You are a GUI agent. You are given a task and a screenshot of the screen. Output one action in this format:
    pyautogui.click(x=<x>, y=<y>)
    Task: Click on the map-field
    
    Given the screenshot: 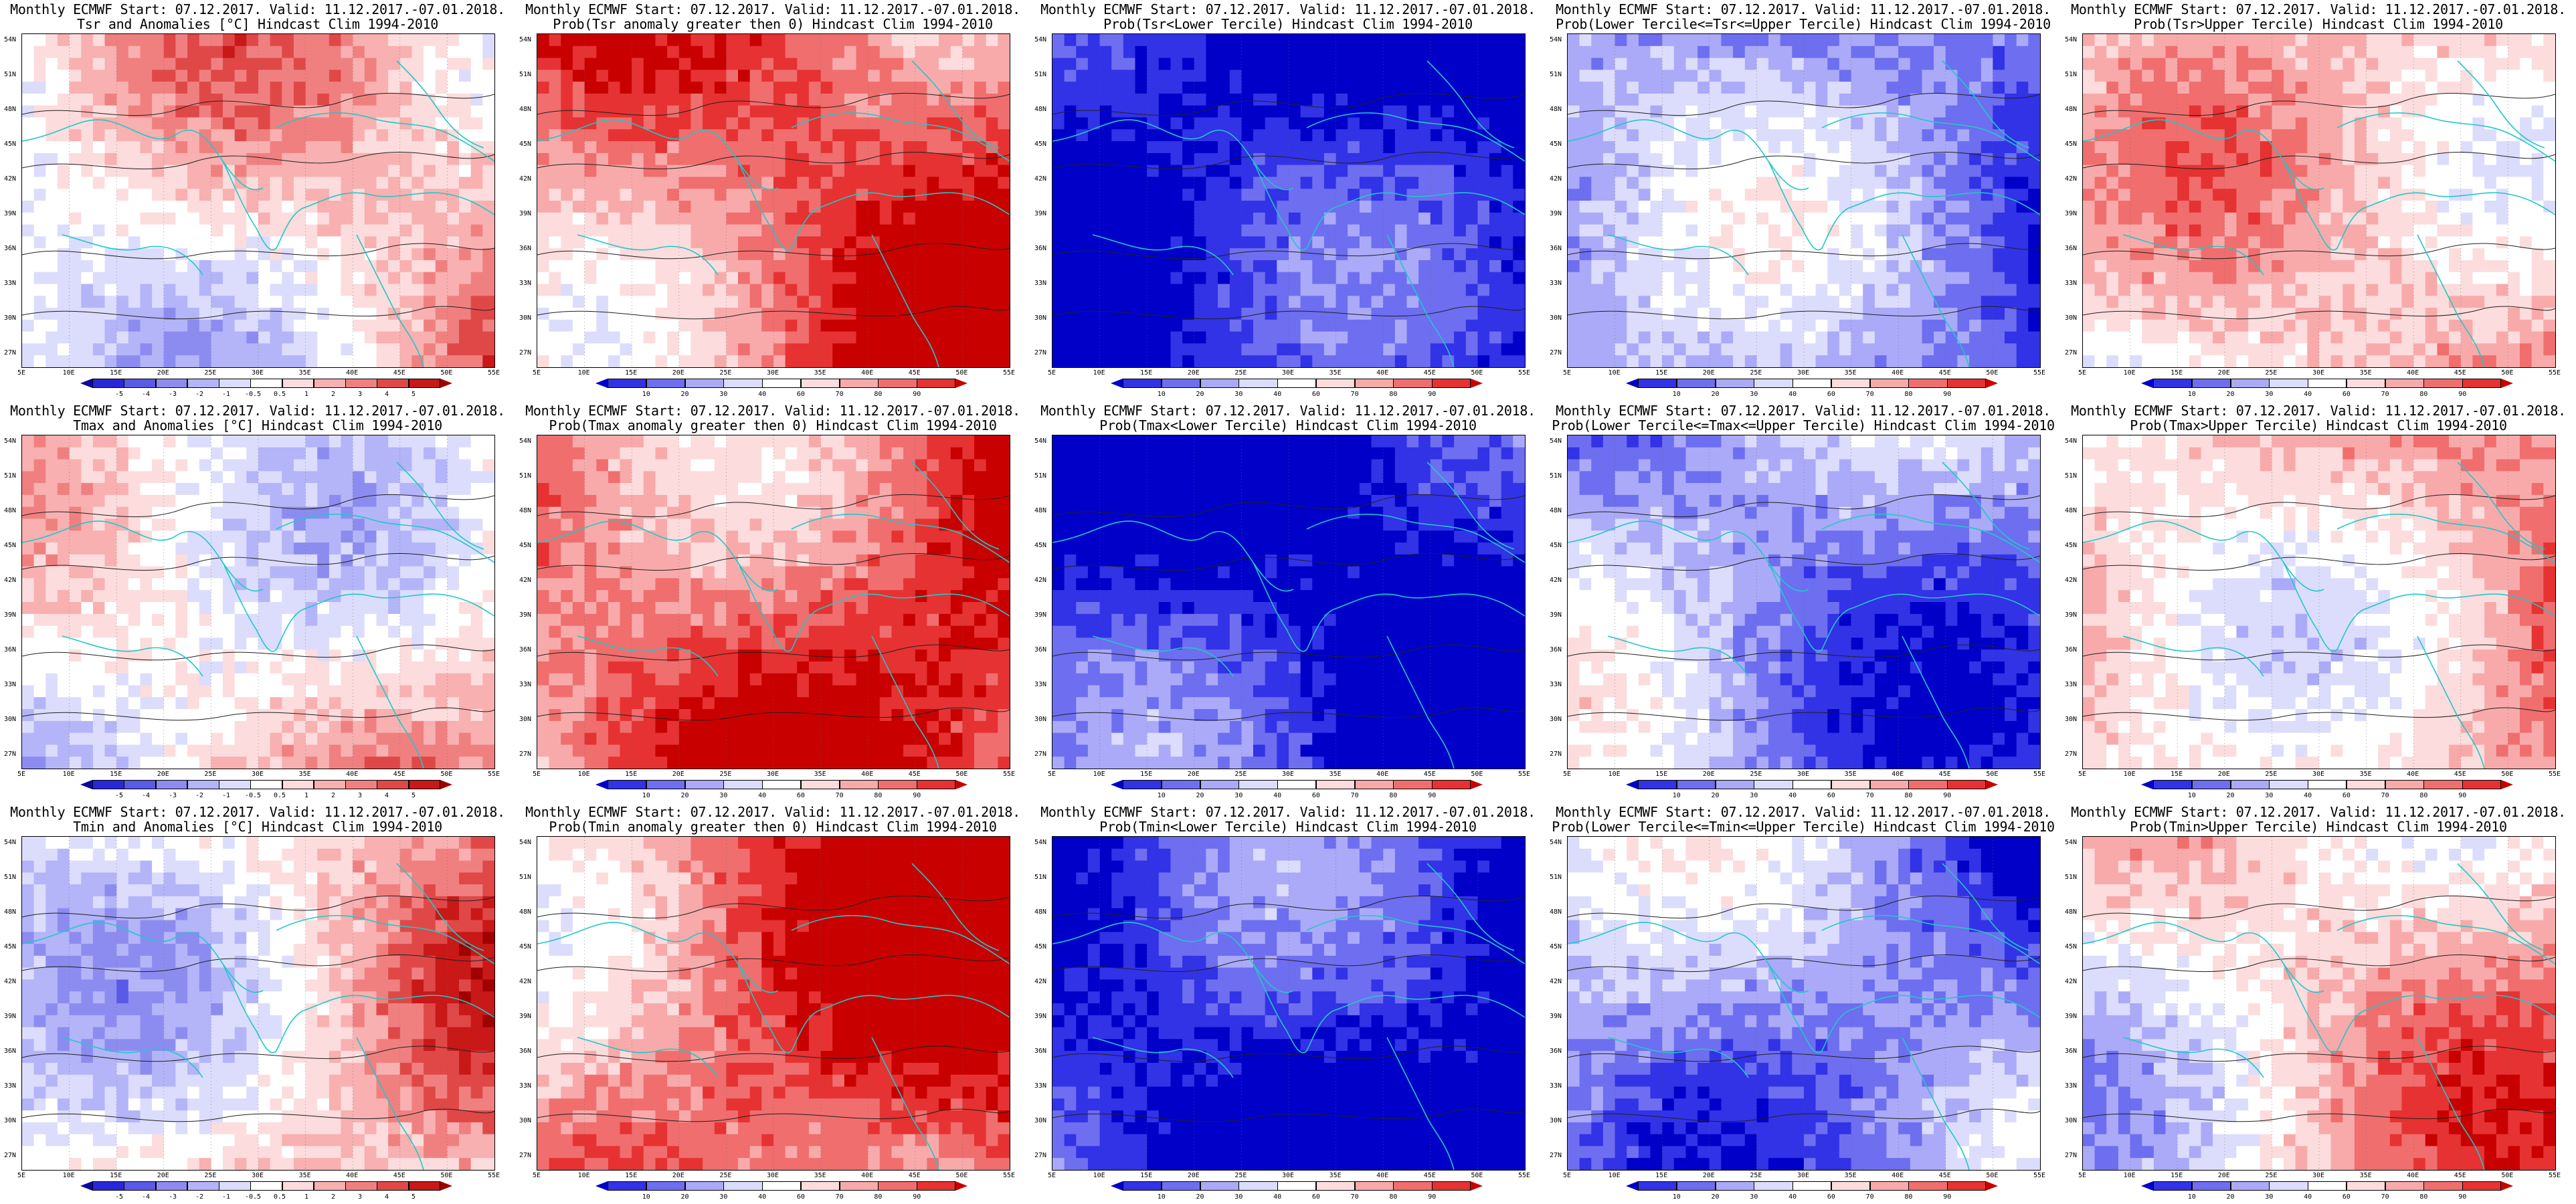 What is the action you would take?
    pyautogui.click(x=773, y=602)
    